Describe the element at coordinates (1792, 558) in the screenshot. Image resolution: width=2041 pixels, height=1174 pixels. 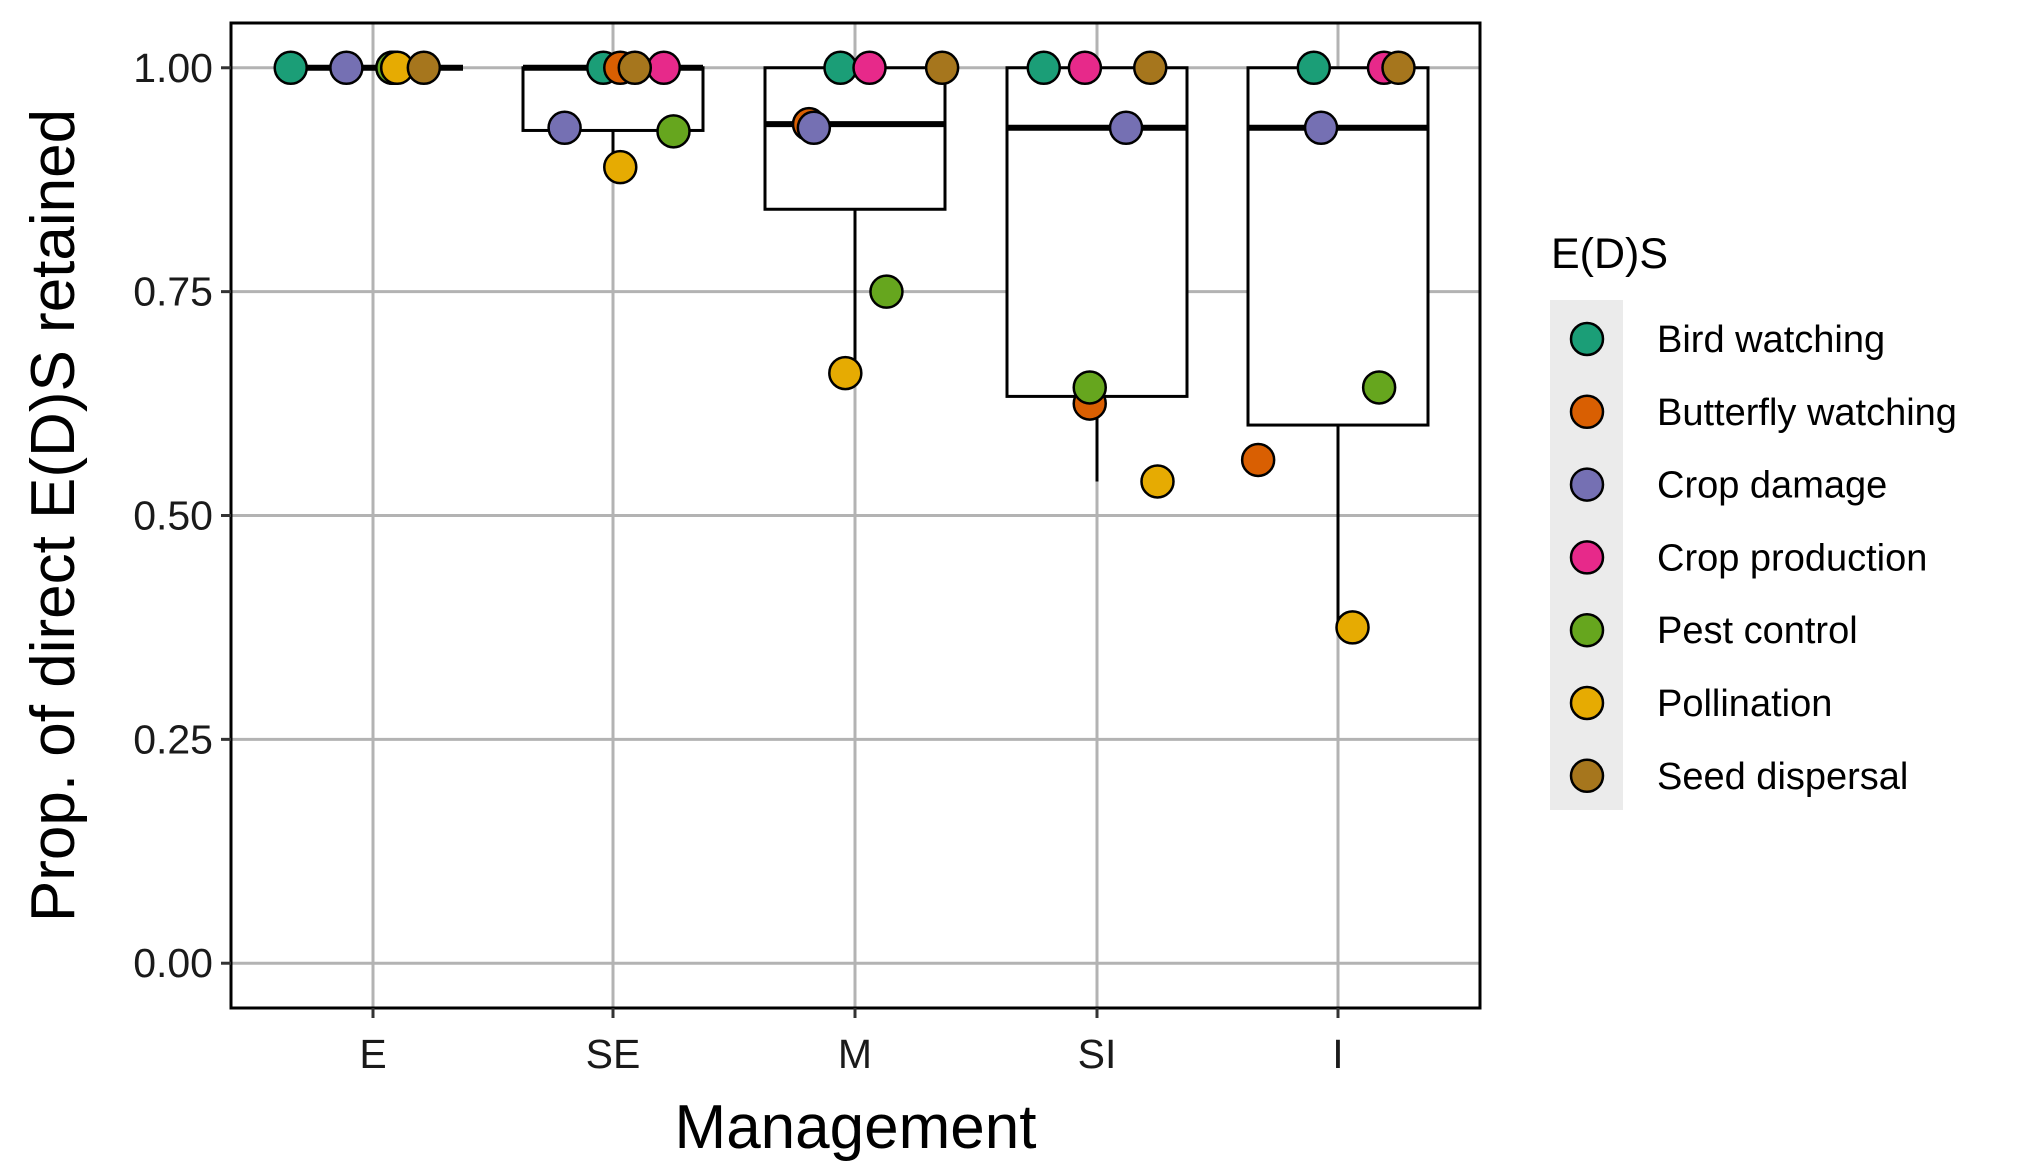
I see `legend-label: Crop production` at that location.